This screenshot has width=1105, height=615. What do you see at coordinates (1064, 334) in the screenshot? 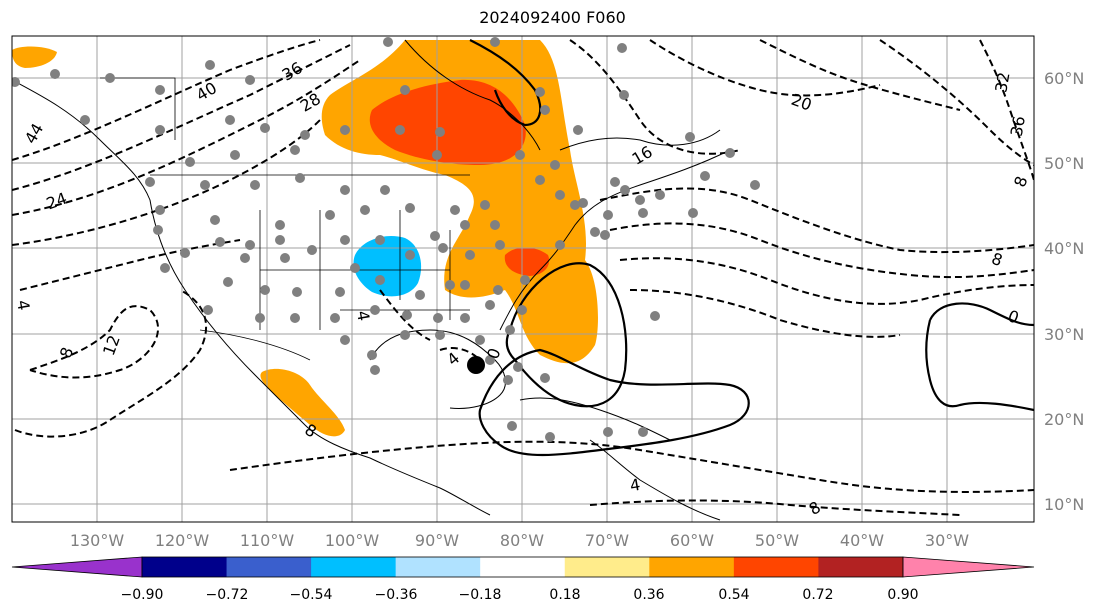
I see `lat-label: 30°N` at bounding box center [1064, 334].